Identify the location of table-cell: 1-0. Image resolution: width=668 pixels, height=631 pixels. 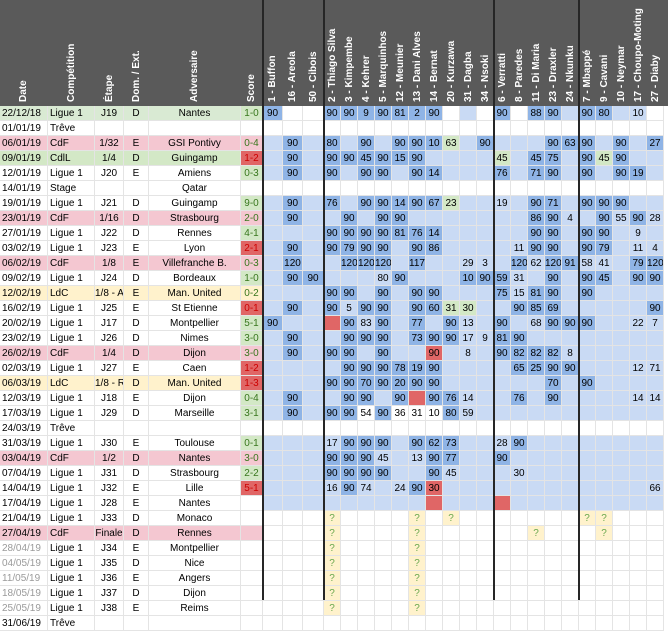
(252, 278).